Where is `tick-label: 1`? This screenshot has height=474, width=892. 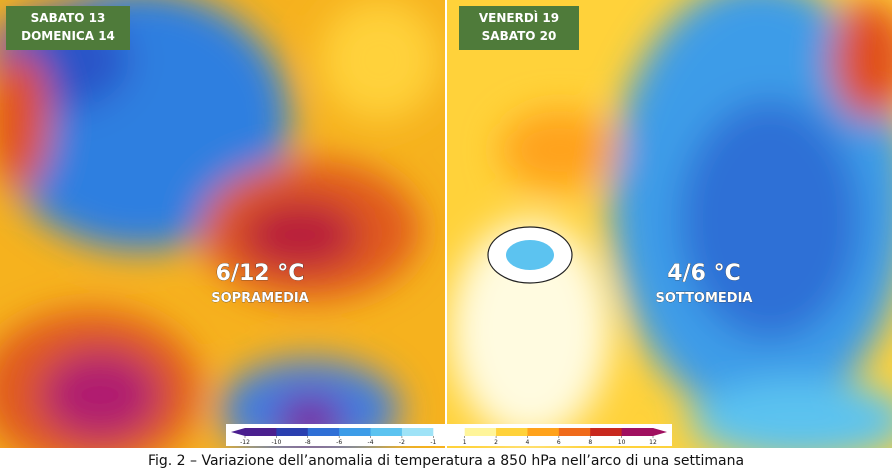 tick-label: 1 is located at coordinates (465, 442).